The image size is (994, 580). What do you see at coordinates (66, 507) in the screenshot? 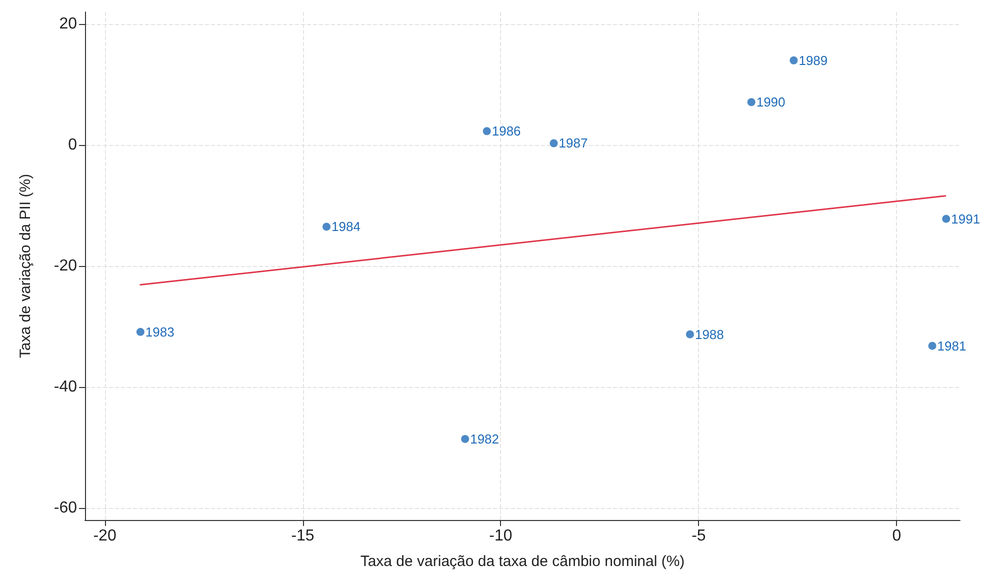
I see `y-tick-label: -60` at bounding box center [66, 507].